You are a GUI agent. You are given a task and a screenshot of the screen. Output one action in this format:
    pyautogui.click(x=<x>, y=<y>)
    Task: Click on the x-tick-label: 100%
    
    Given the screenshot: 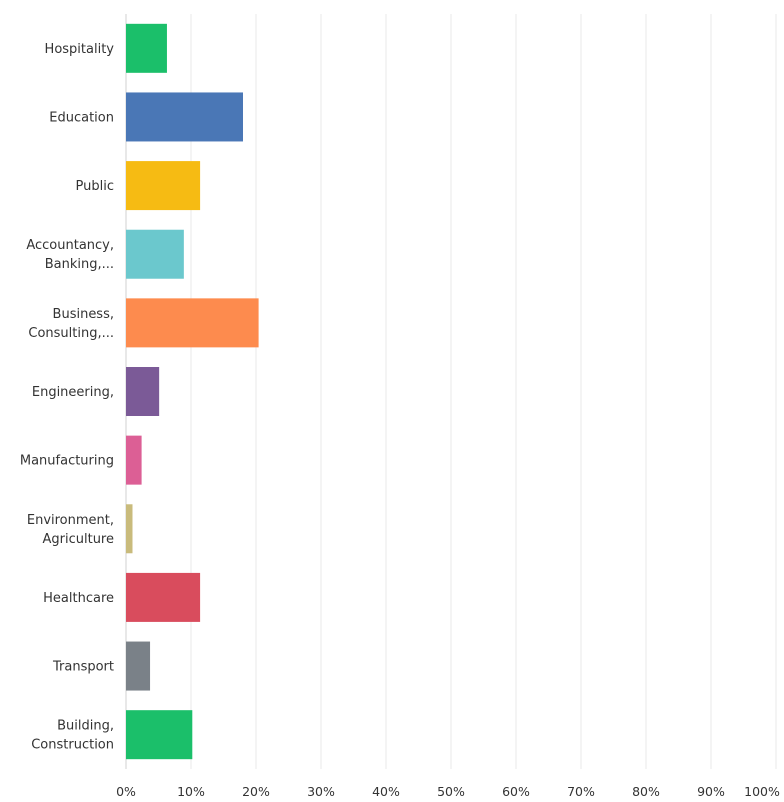 What is the action you would take?
    pyautogui.click(x=762, y=791)
    